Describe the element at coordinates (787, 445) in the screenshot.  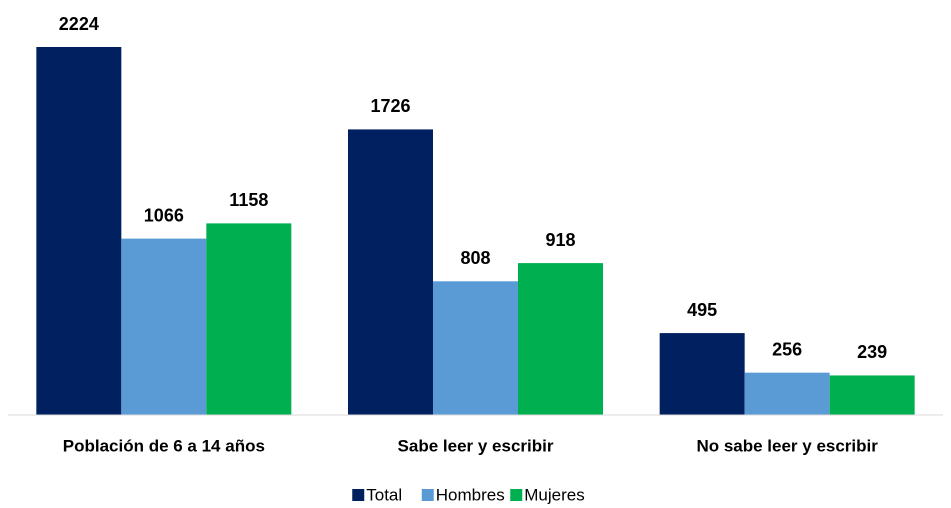
I see `x-tick-label: No sabe leer y escribir` at that location.